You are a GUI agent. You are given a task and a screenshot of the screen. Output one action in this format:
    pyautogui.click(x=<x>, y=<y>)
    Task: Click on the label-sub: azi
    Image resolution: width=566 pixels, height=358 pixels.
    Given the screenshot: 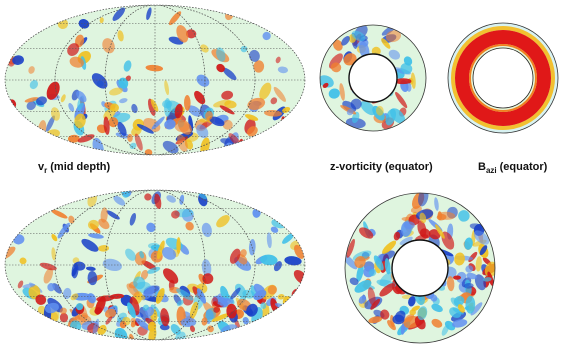 What is the action you would take?
    pyautogui.click(x=491, y=170)
    